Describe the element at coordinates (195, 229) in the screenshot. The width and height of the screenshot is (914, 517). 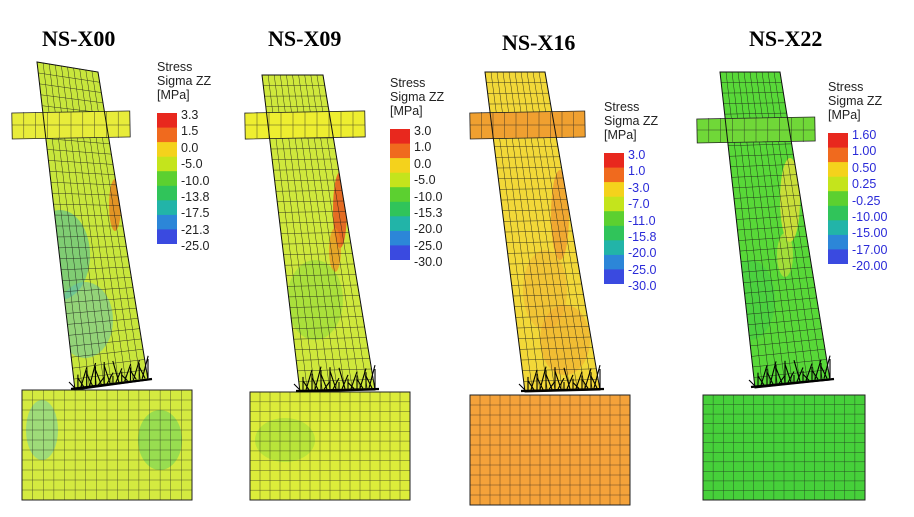
I see `legend-tick: -21.3` at that location.